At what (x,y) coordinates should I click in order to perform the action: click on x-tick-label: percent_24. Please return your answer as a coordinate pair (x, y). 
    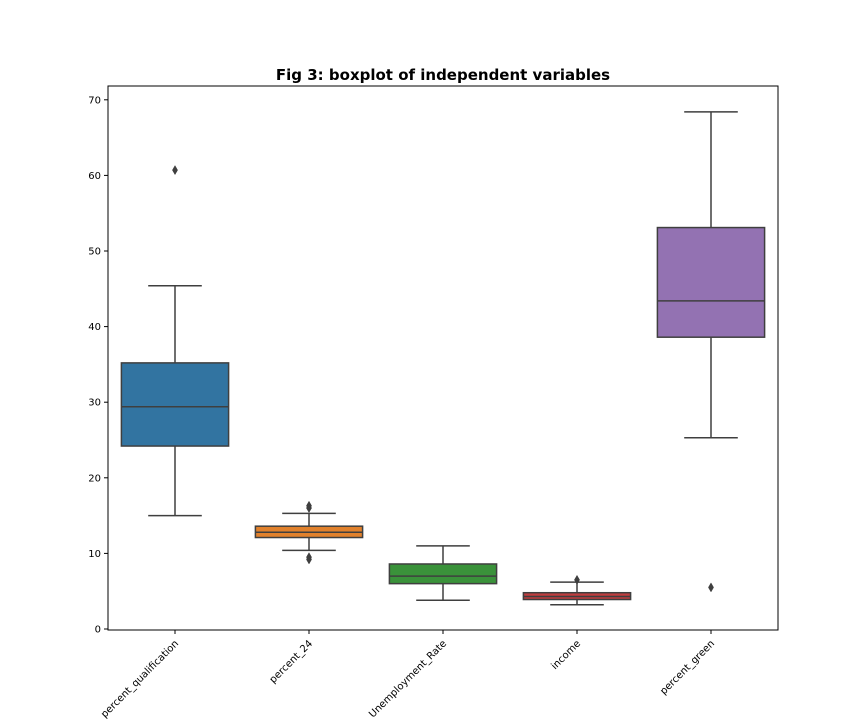
    Looking at the image, I should click on (291, 661).